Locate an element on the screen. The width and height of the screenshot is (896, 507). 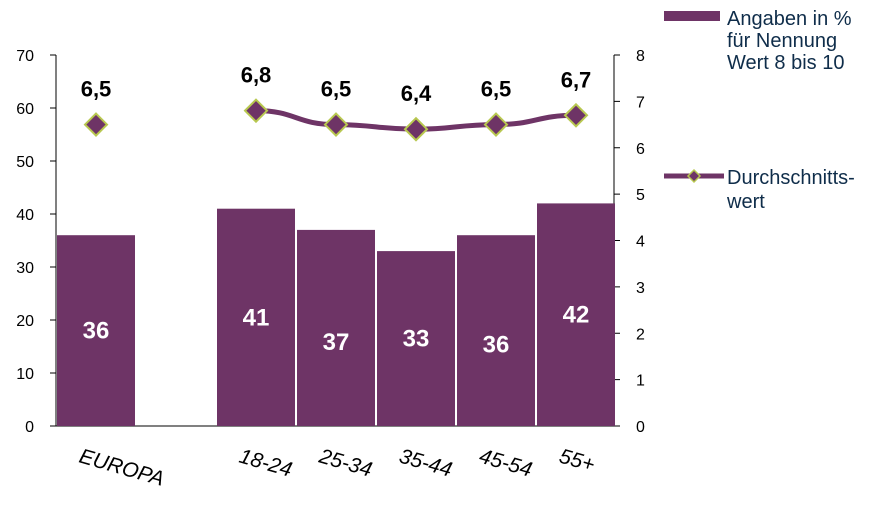
category-label: 35-44 is located at coordinates (426, 463).